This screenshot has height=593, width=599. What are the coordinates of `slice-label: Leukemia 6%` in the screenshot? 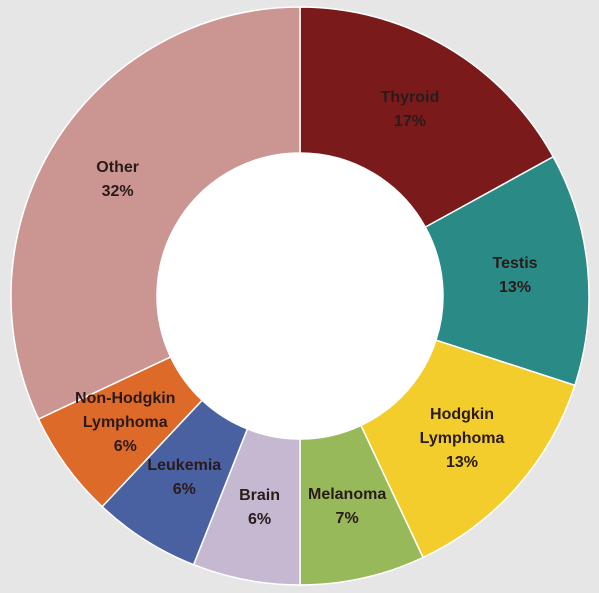 It's located at (184, 478).